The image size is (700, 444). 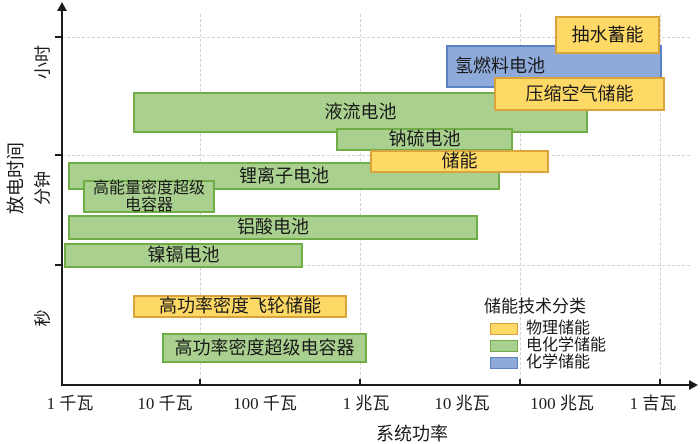 What do you see at coordinates (62, 197) in the screenshot?
I see `y-axis-line` at bounding box center [62, 197].